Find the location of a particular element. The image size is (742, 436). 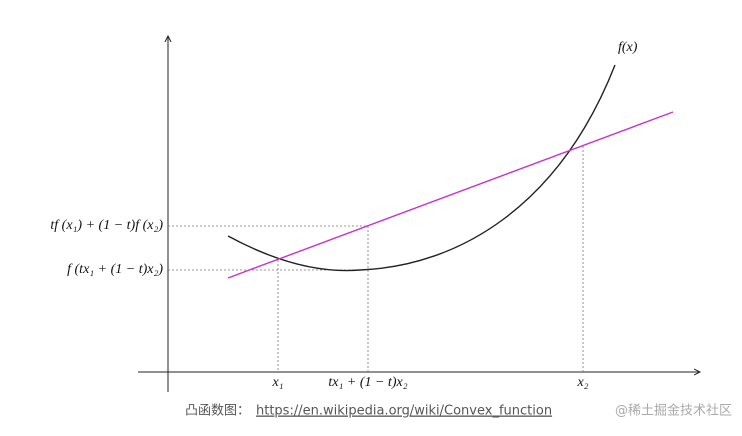

x-label: x₂ is located at coordinates (582, 382).